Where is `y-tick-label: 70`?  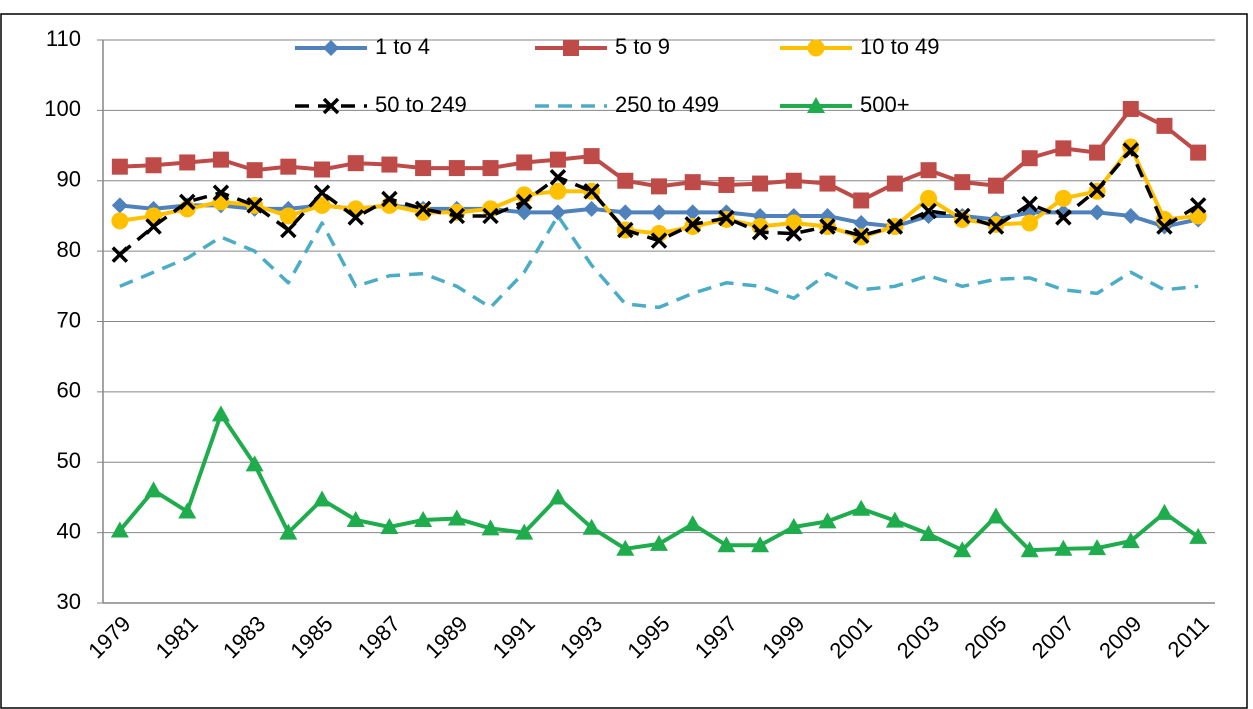
y-tick-label: 70 is located at coordinates (69, 319).